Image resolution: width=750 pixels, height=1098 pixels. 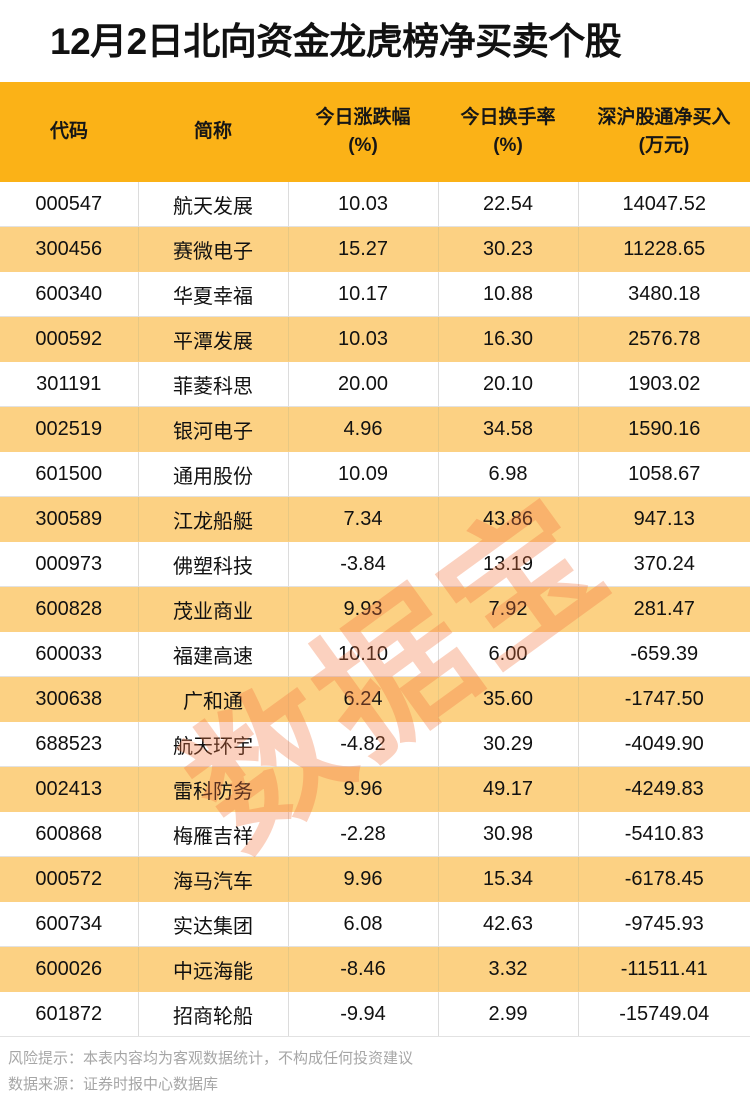 I want to click on change-pct-cell: -9.94, so click(x=363, y=1014).